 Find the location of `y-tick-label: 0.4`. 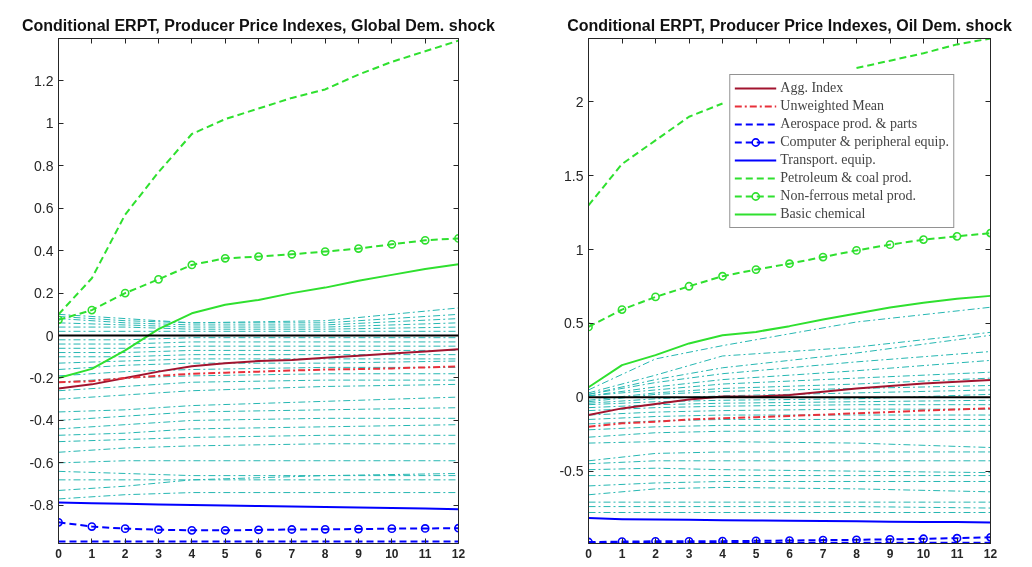

y-tick-label: 0.4 is located at coordinates (44, 250).